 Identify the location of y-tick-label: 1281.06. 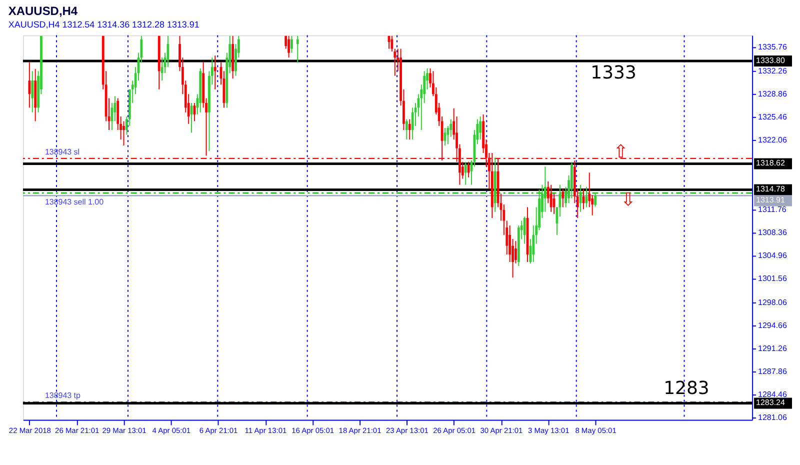
(773, 417).